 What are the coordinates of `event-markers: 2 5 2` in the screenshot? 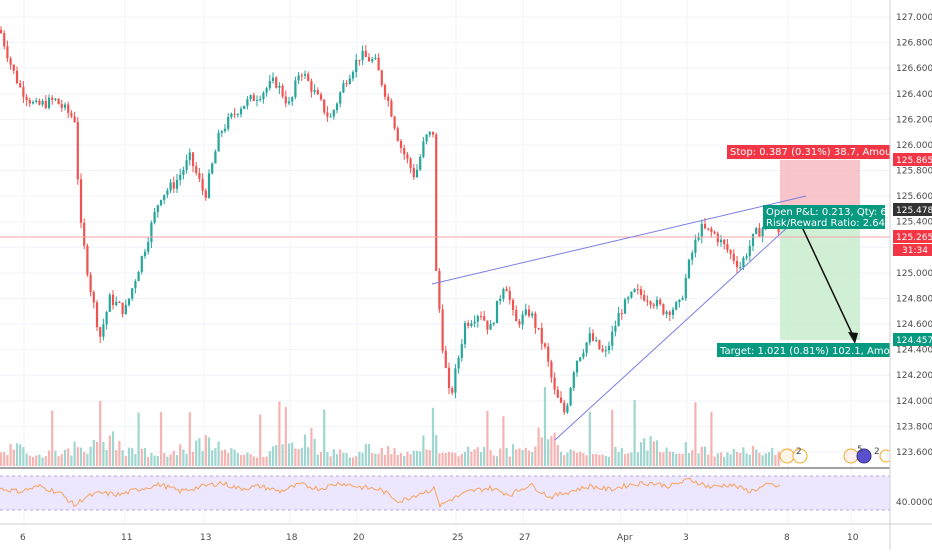 It's located at (836, 454).